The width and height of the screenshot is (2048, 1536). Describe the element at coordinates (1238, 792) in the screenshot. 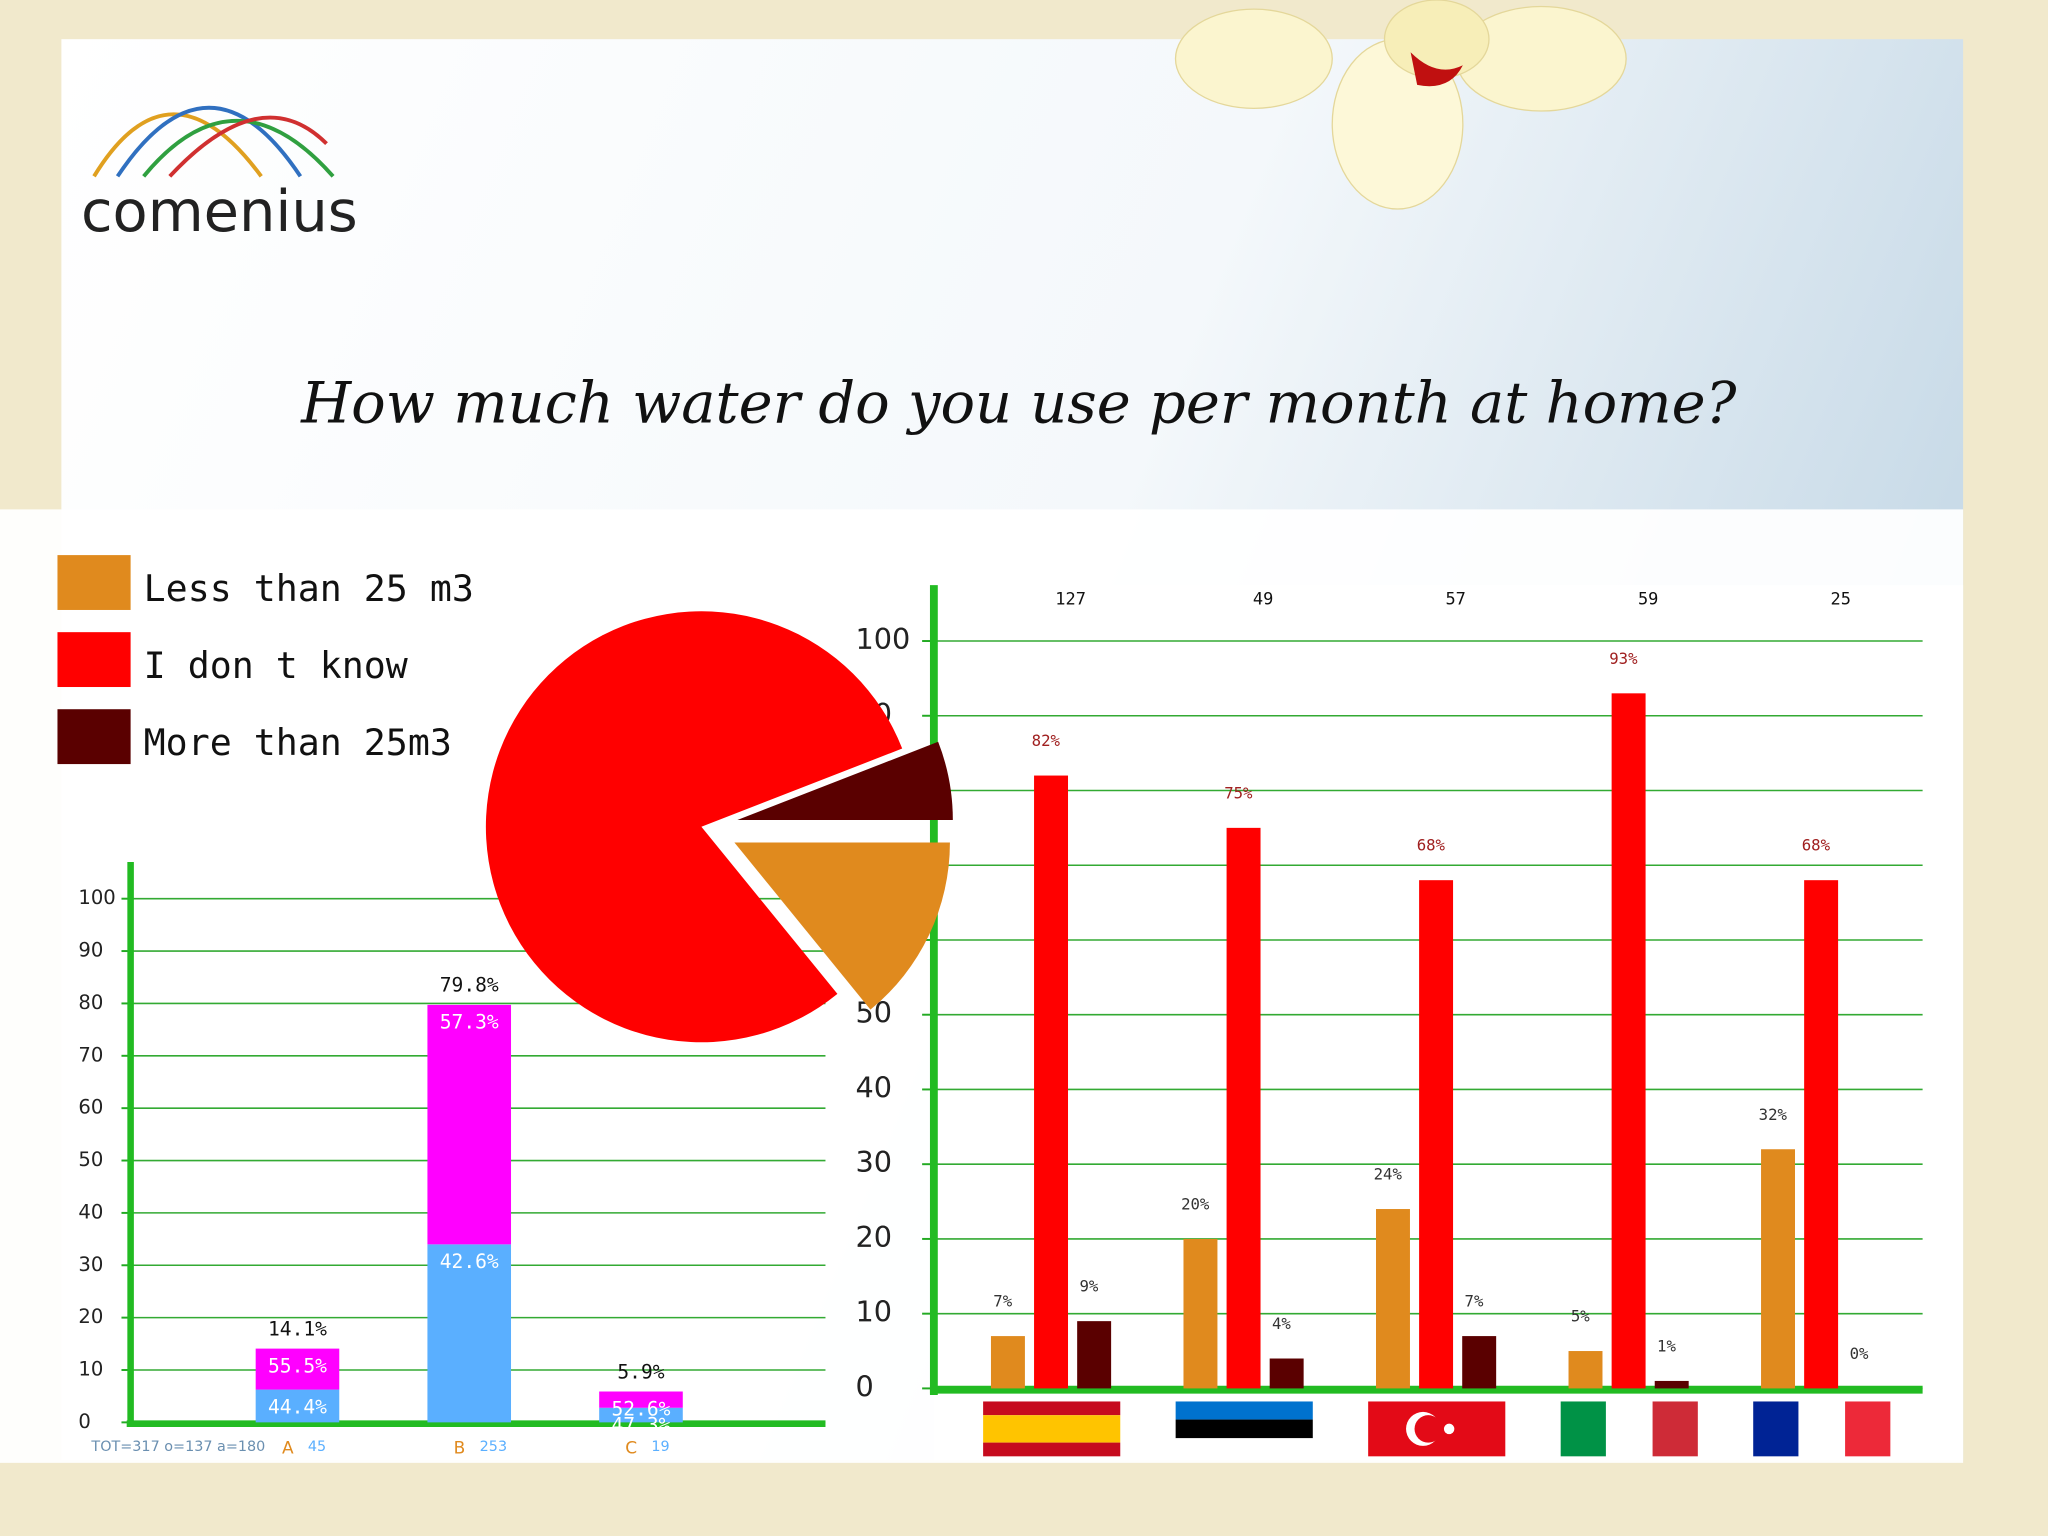

I see `bar-label: 75%` at that location.